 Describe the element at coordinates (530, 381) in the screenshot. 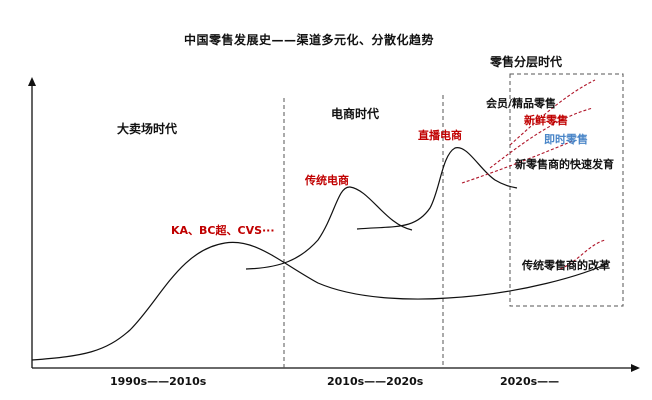

I see `axis-period-2020s: 2020s——` at that location.